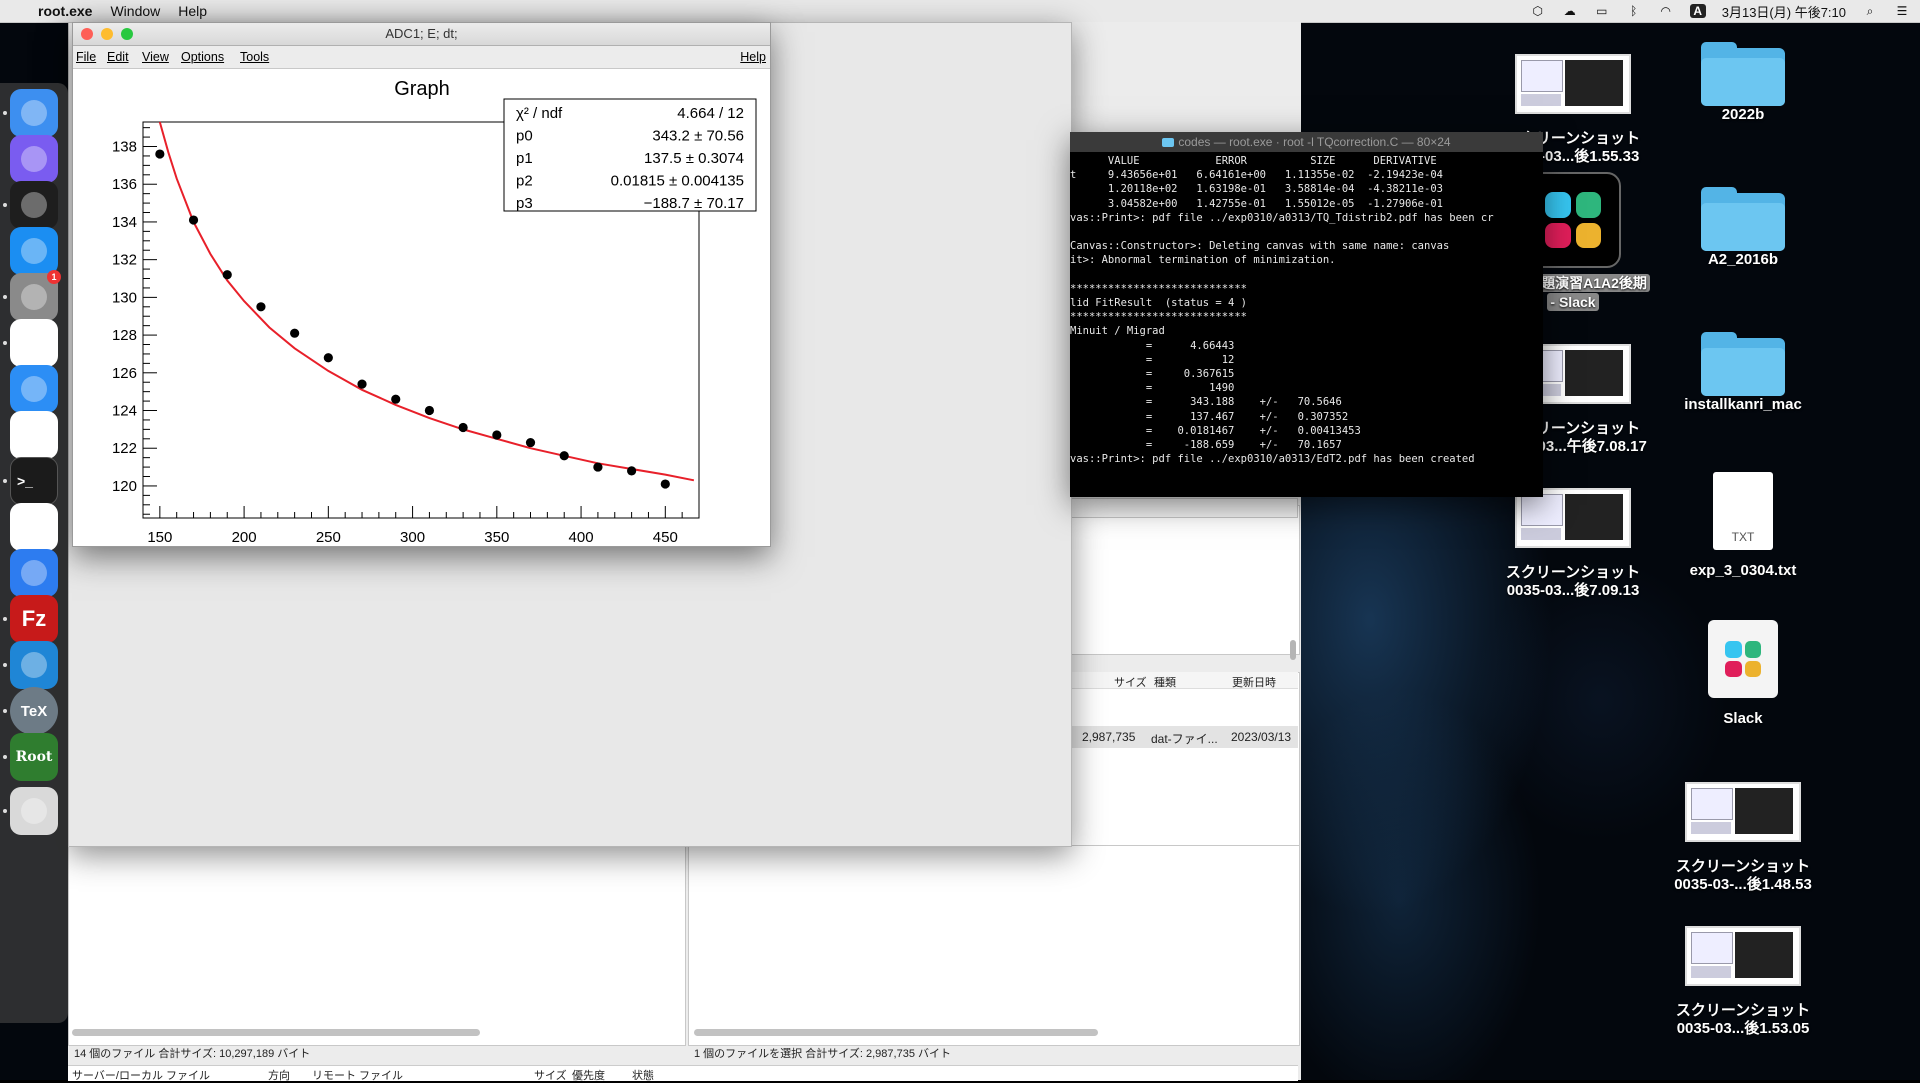 This screenshot has height=1083, width=1920. What do you see at coordinates (124, 147) in the screenshot?
I see `y-tick-label: 138` at bounding box center [124, 147].